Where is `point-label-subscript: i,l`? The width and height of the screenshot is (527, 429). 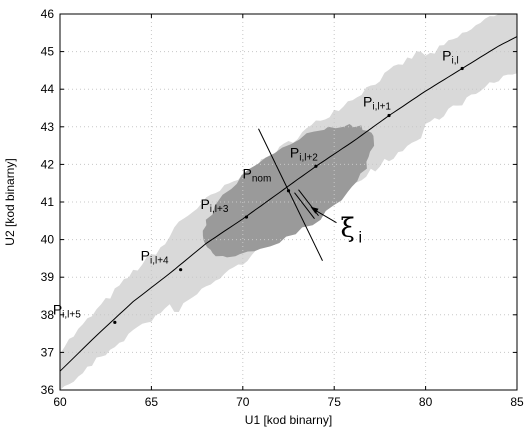
point-label-subscript: i,l is located at coordinates (455, 61).